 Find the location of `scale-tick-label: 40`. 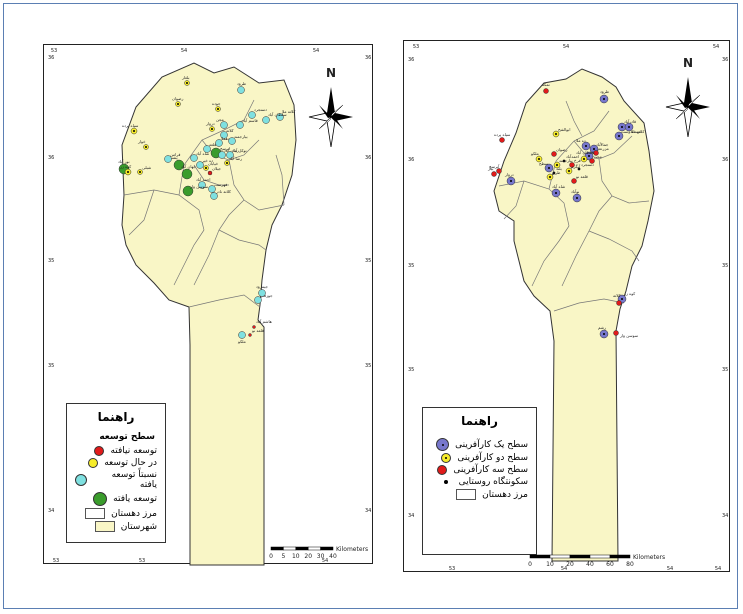

scale-tick-label: 40 is located at coordinates (590, 564).